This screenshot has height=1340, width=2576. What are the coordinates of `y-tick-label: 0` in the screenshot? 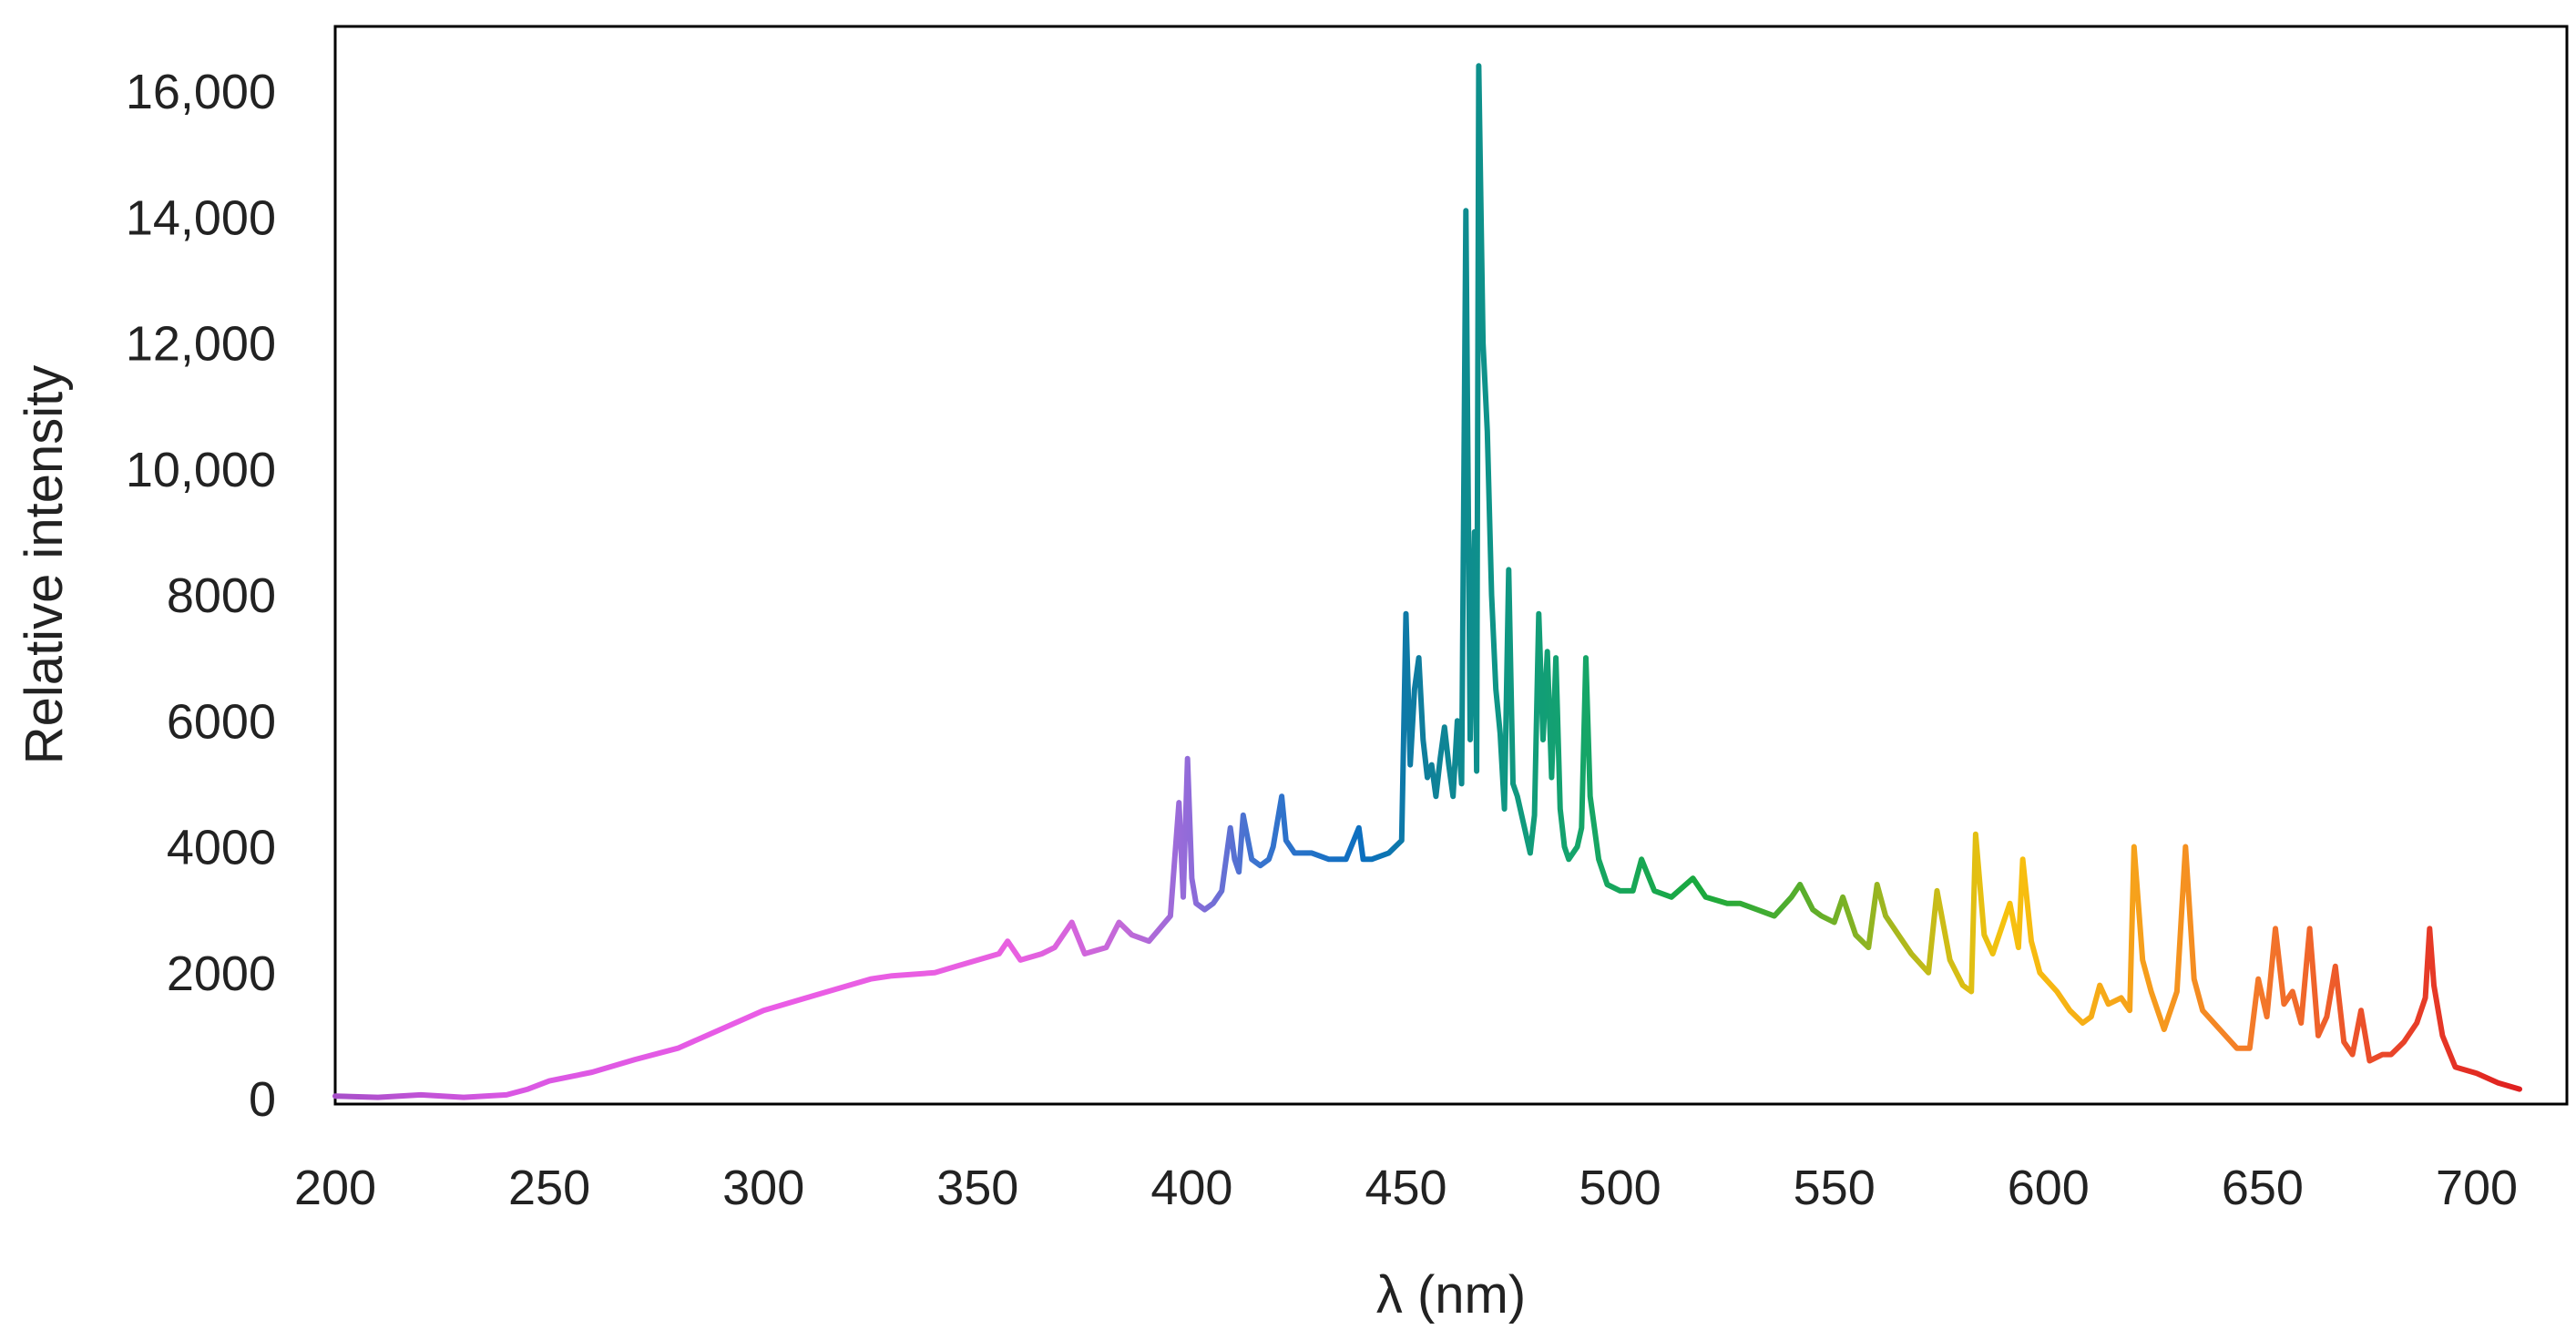 It's located at (262, 1099).